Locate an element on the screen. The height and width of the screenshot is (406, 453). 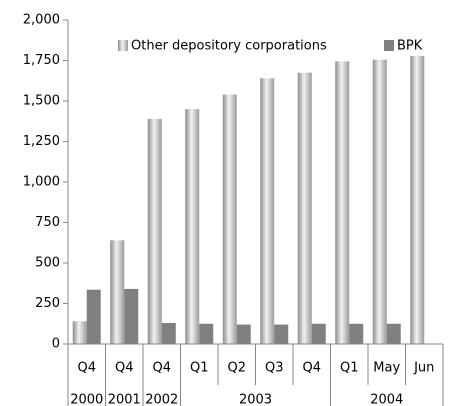
y-tick-label: 2,000 is located at coordinates (41, 20).